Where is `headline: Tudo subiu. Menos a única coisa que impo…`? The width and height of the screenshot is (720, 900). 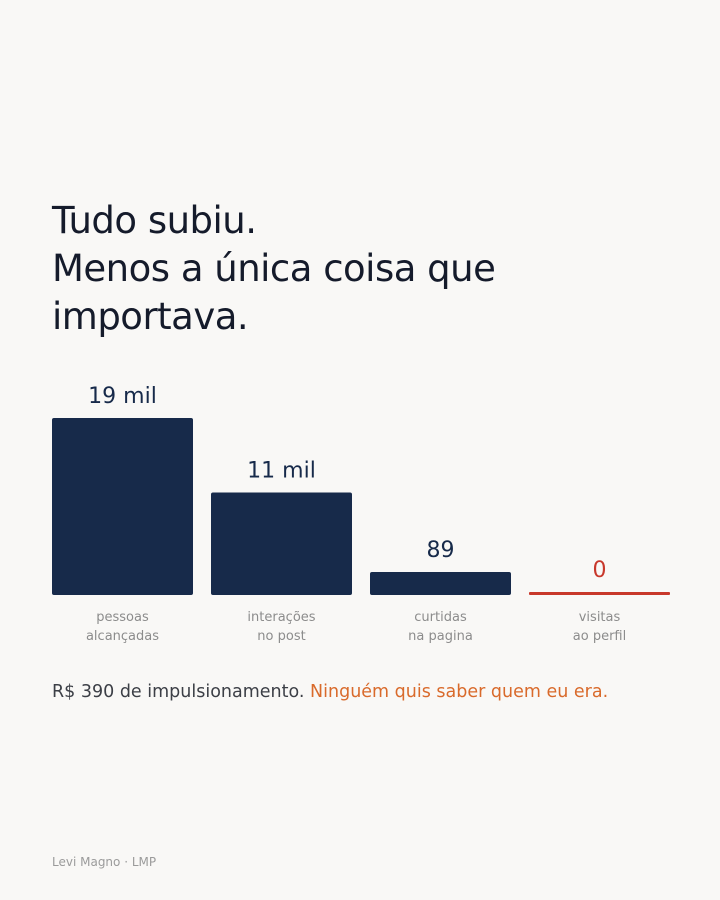 headline: Tudo subiu. Menos a única coisa que impo… is located at coordinates (362, 269).